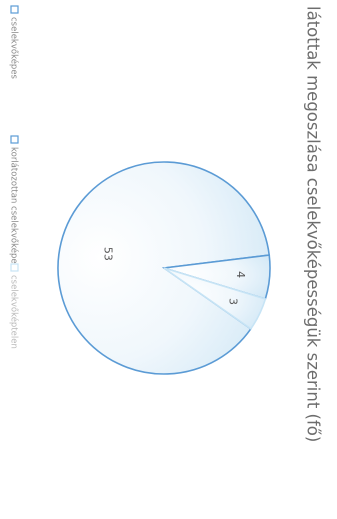 The height and width of the screenshot is (519, 337). I want to click on data-label-1: 53, so click(107, 254).